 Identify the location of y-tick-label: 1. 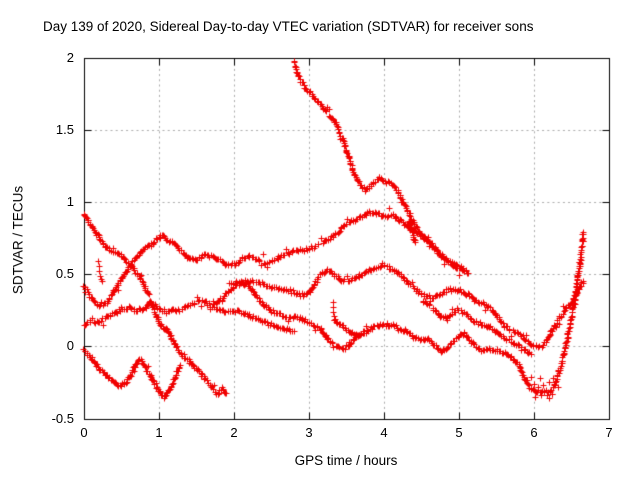
(70, 201).